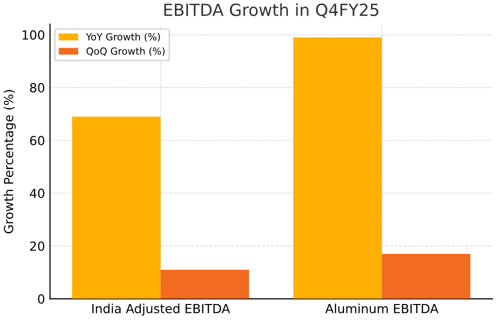  What do you see at coordinates (381, 309) in the screenshot?
I see `x-tick-label: Aluminum EBITDA` at bounding box center [381, 309].